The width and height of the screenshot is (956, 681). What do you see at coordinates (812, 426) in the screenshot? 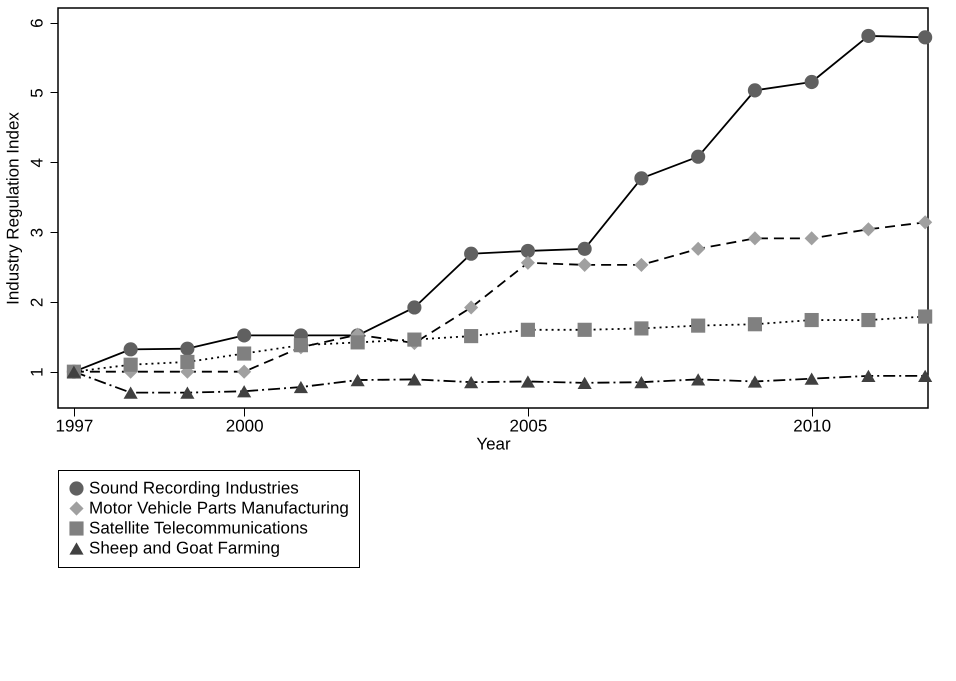
I see `x-tick-label: 2010` at bounding box center [812, 426].